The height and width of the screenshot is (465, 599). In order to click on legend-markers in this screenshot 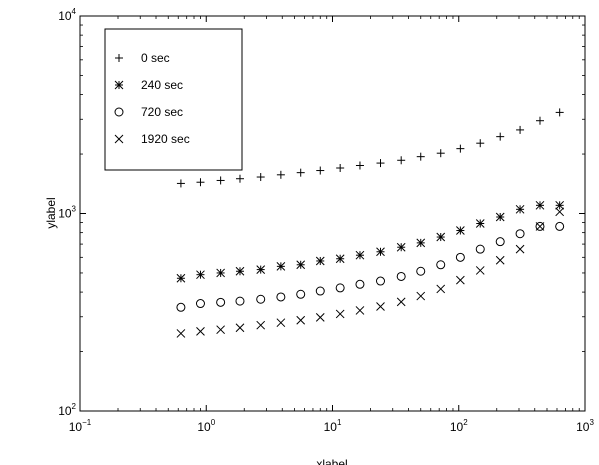, I will do `click(119, 99)`.